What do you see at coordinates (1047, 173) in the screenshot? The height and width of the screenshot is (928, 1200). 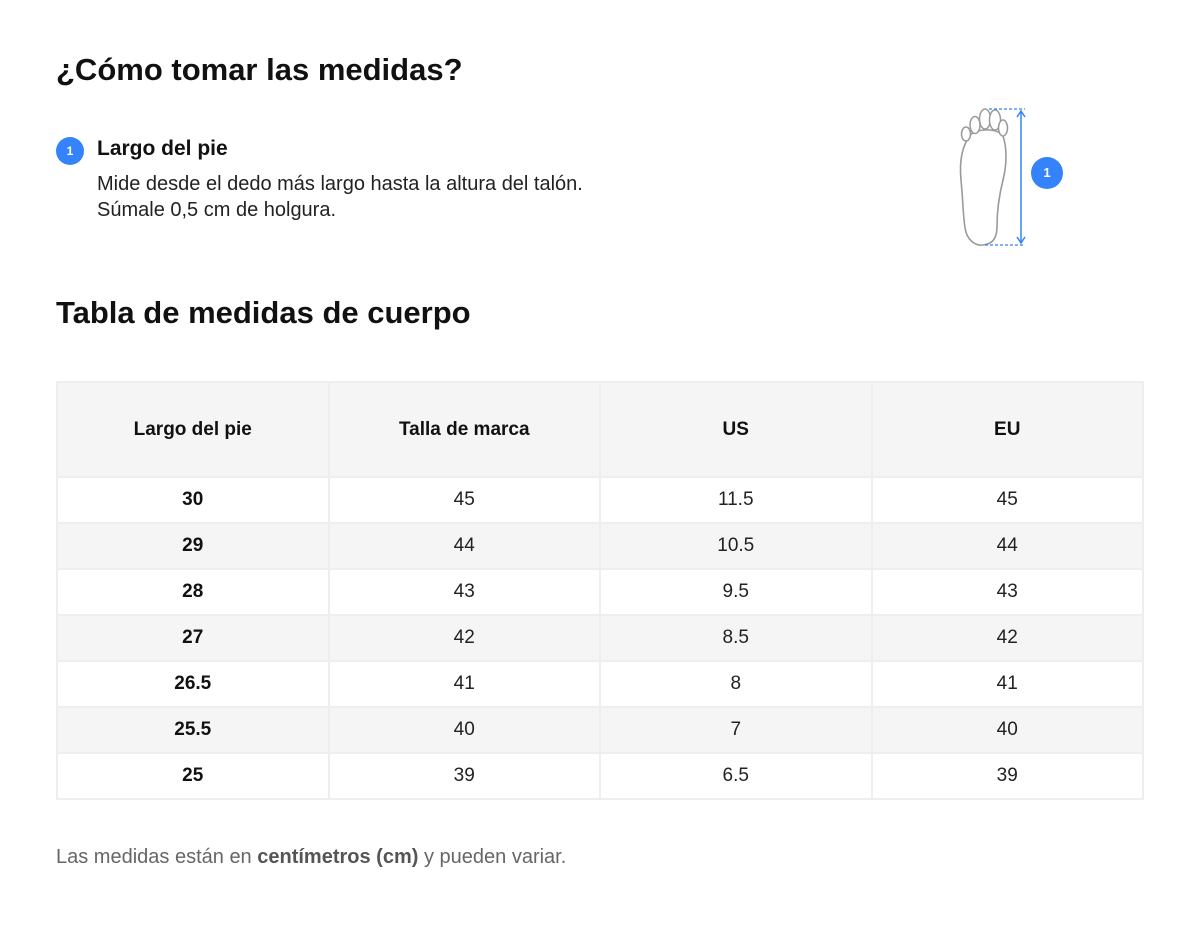 I see `measure-badge: 1` at bounding box center [1047, 173].